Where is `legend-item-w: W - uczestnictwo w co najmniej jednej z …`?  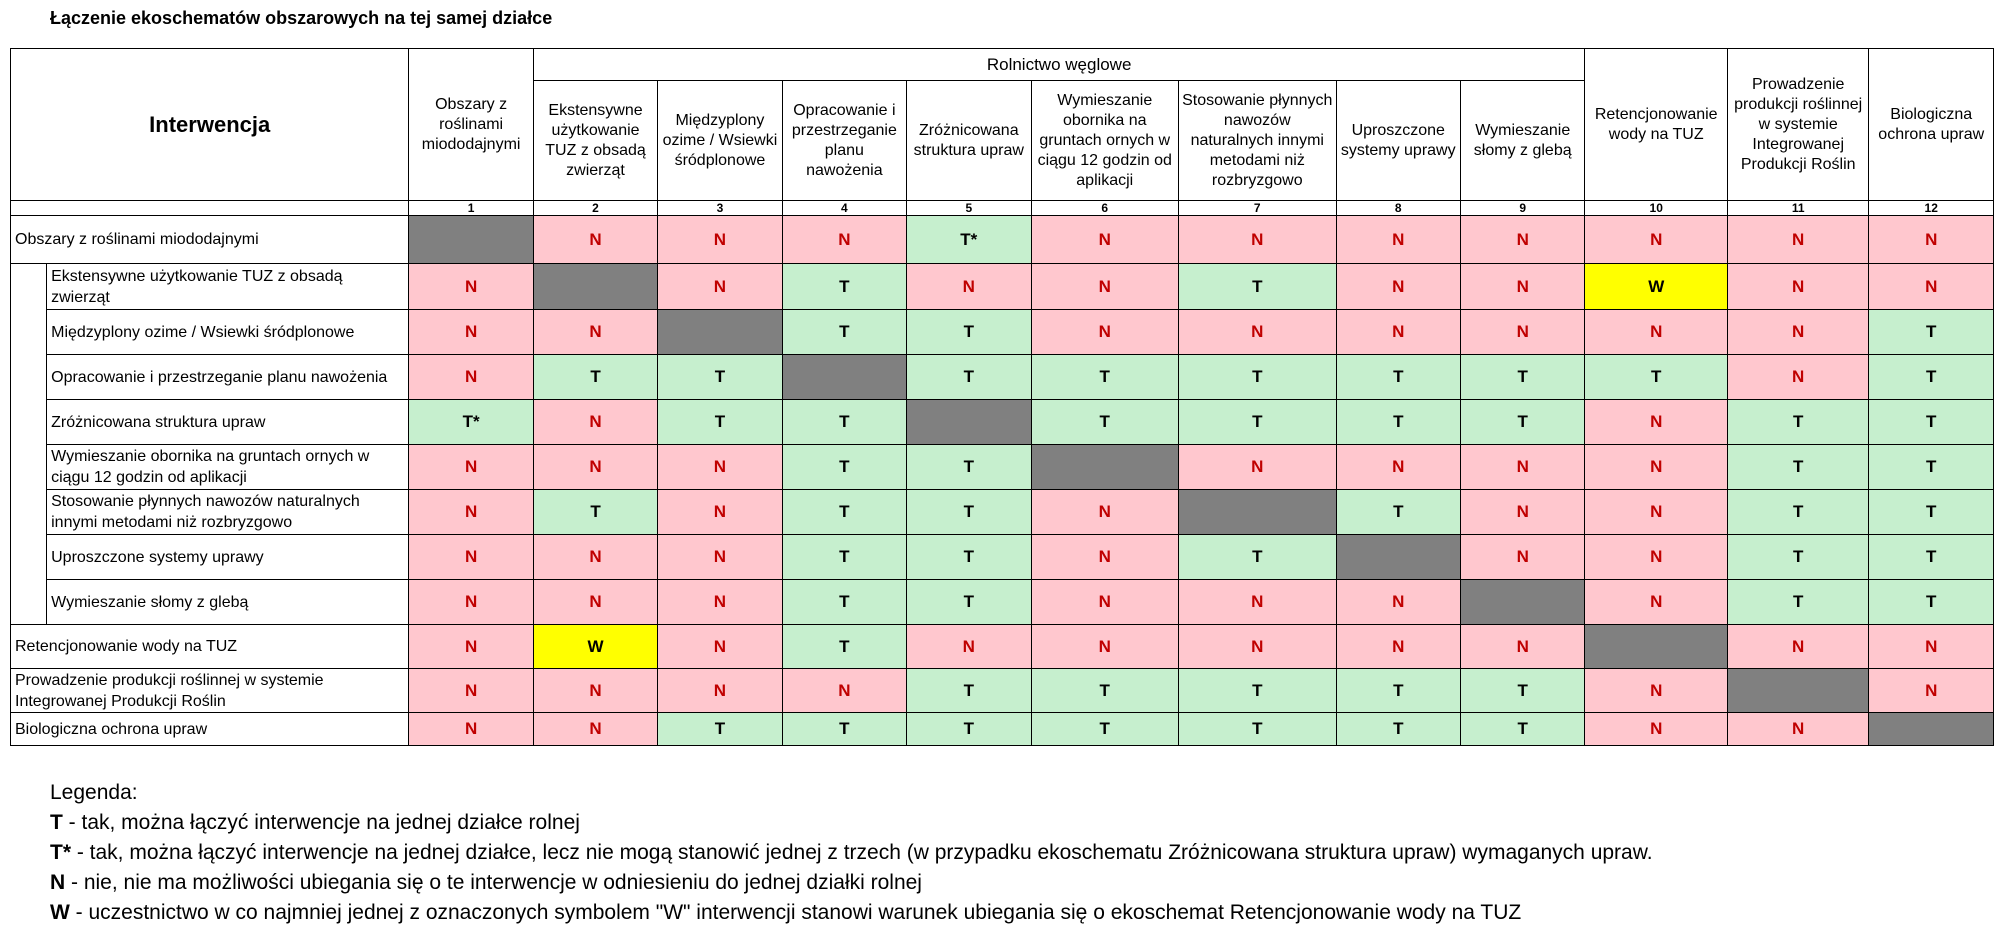
legend-item-w: W - uczestnictwo w co najmniej jednej z … is located at coordinates (851, 913).